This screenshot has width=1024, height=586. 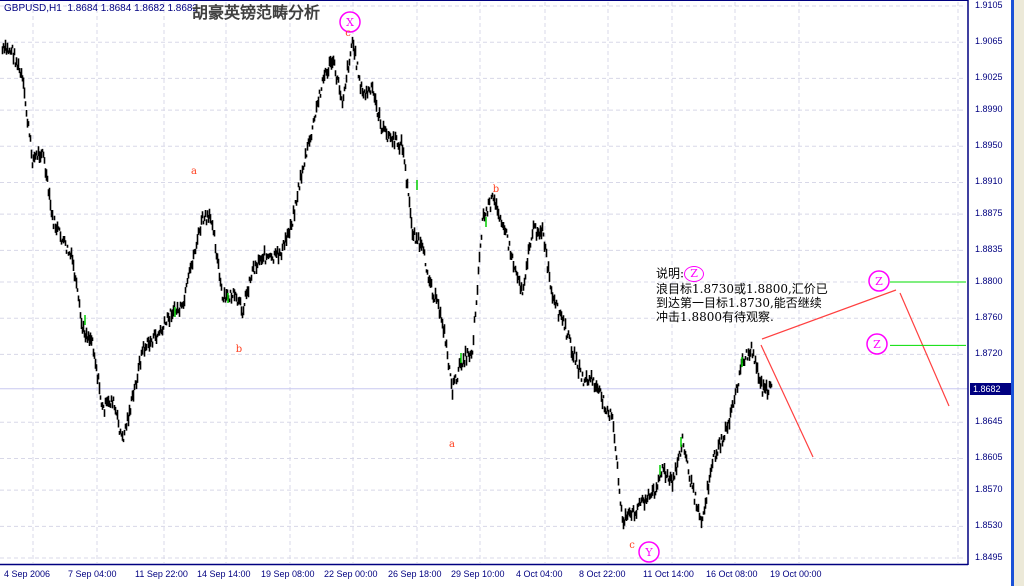 What do you see at coordinates (602, 574) in the screenshot?
I see `x-tick-label: 8 Oct 22:00` at bounding box center [602, 574].